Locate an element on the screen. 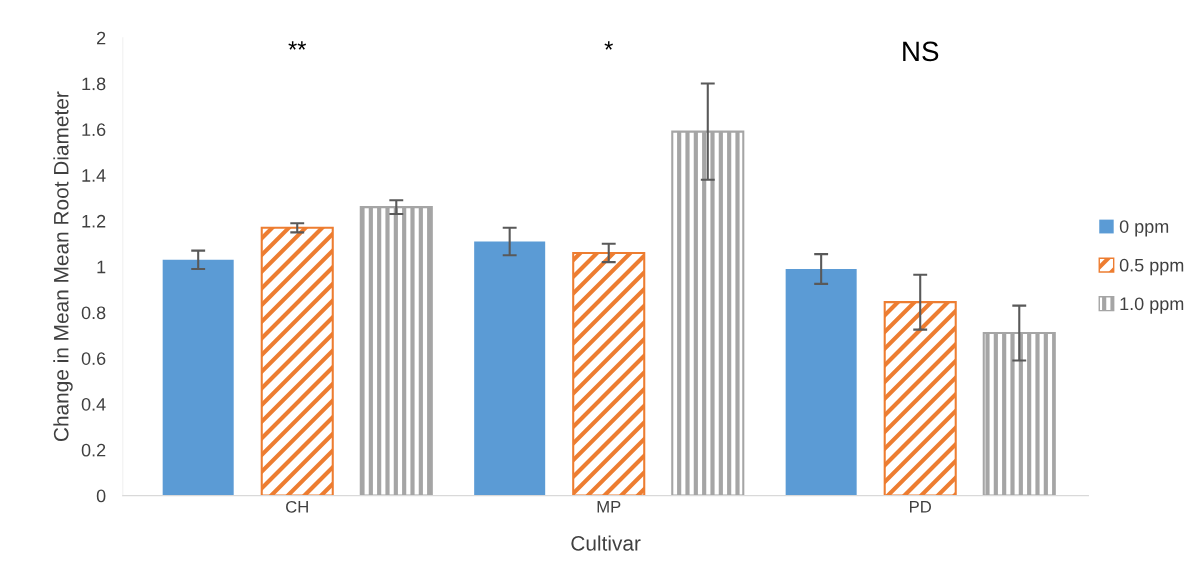 The width and height of the screenshot is (1204, 581). y-tick-label: 2 is located at coordinates (101, 38).